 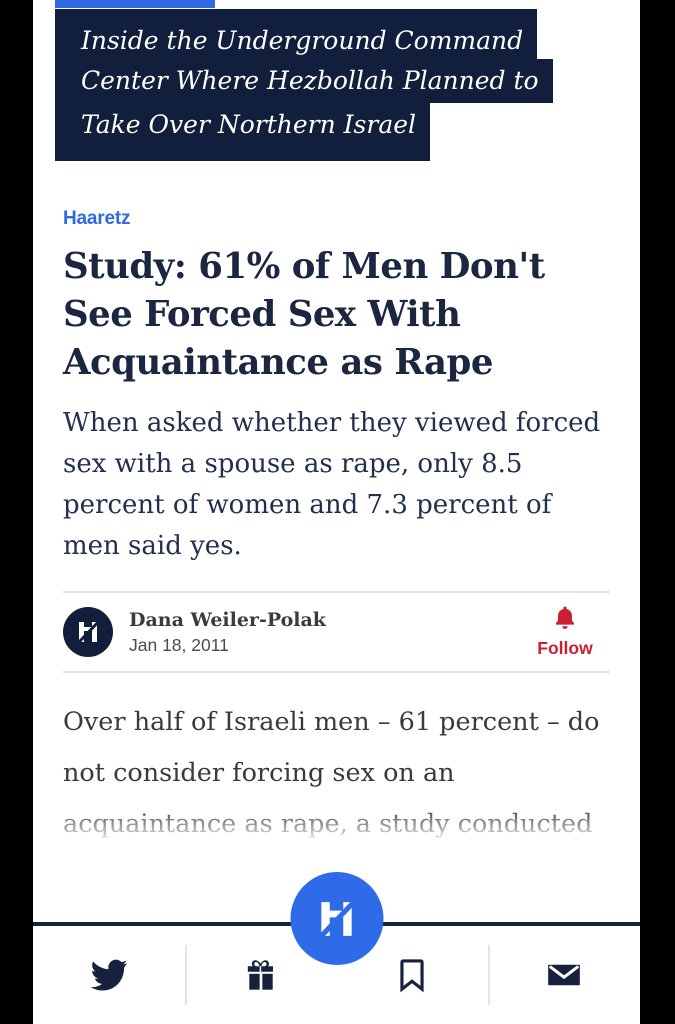 I want to click on gift-icon, so click(x=260, y=975).